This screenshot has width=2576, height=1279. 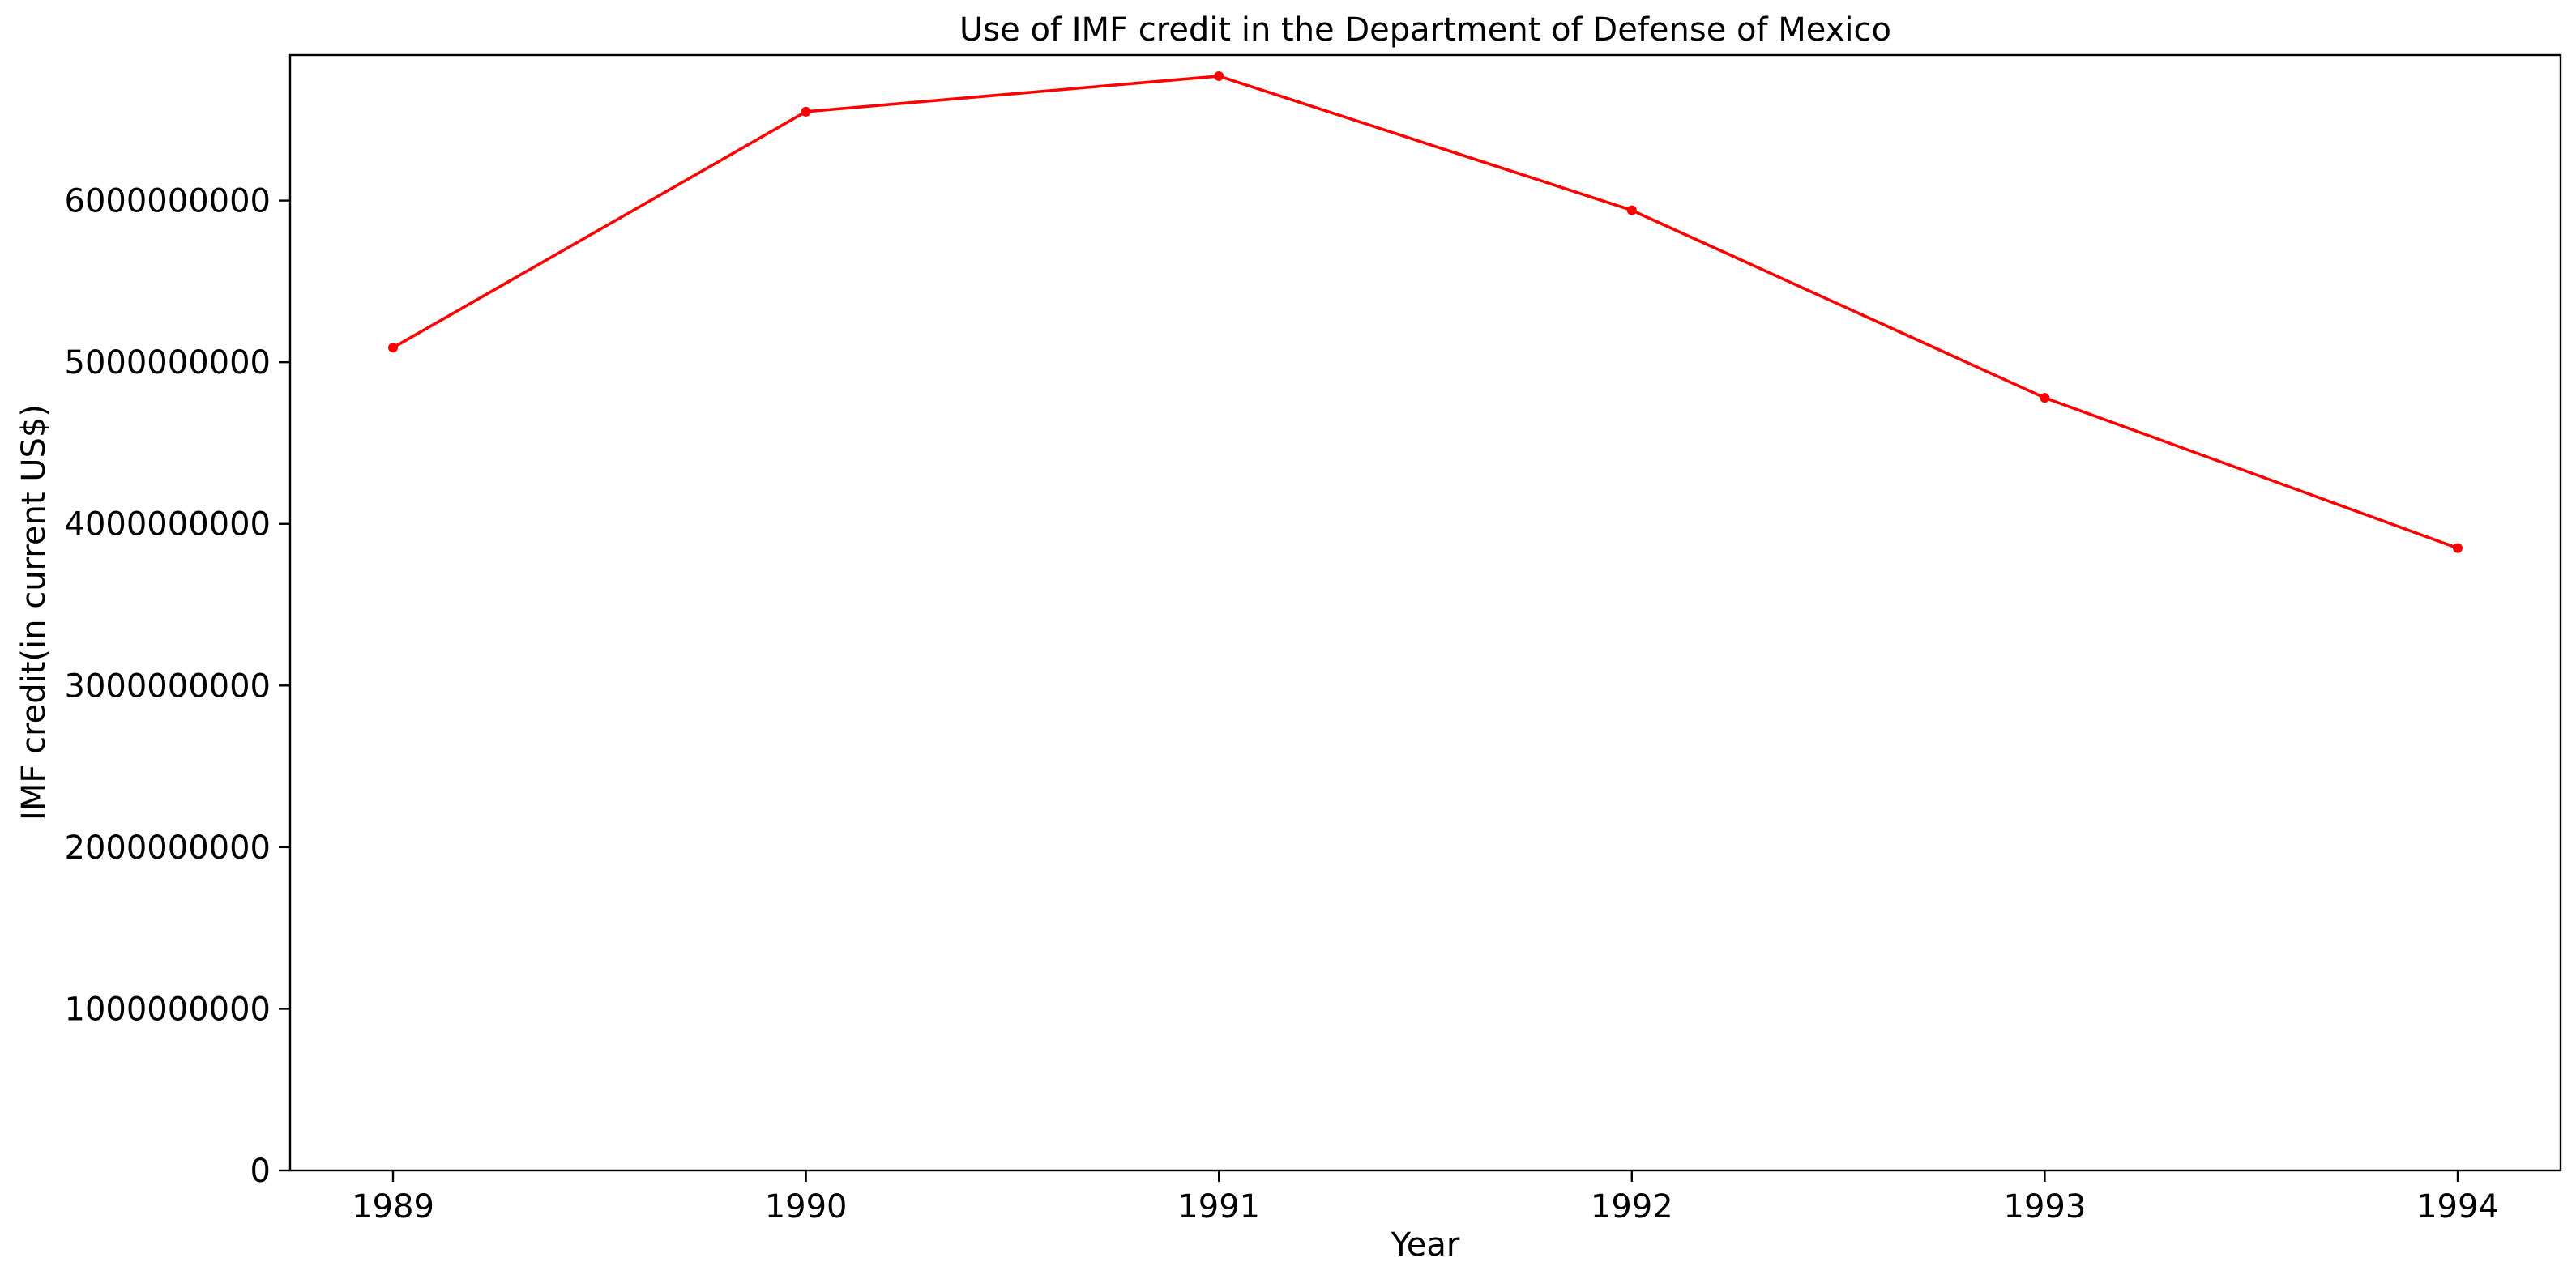 I want to click on x-tick-label: 1989, so click(x=393, y=1207).